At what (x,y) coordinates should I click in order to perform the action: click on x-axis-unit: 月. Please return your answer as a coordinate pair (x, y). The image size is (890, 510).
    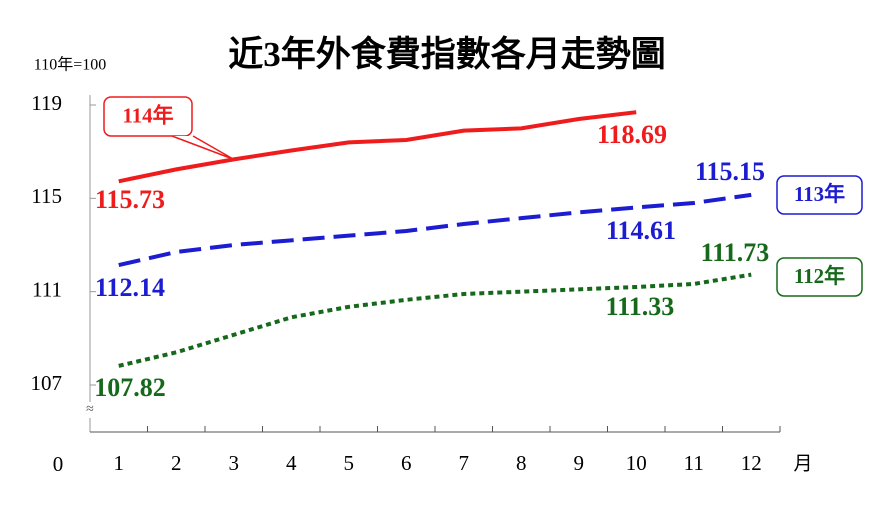
    Looking at the image, I should click on (802, 463).